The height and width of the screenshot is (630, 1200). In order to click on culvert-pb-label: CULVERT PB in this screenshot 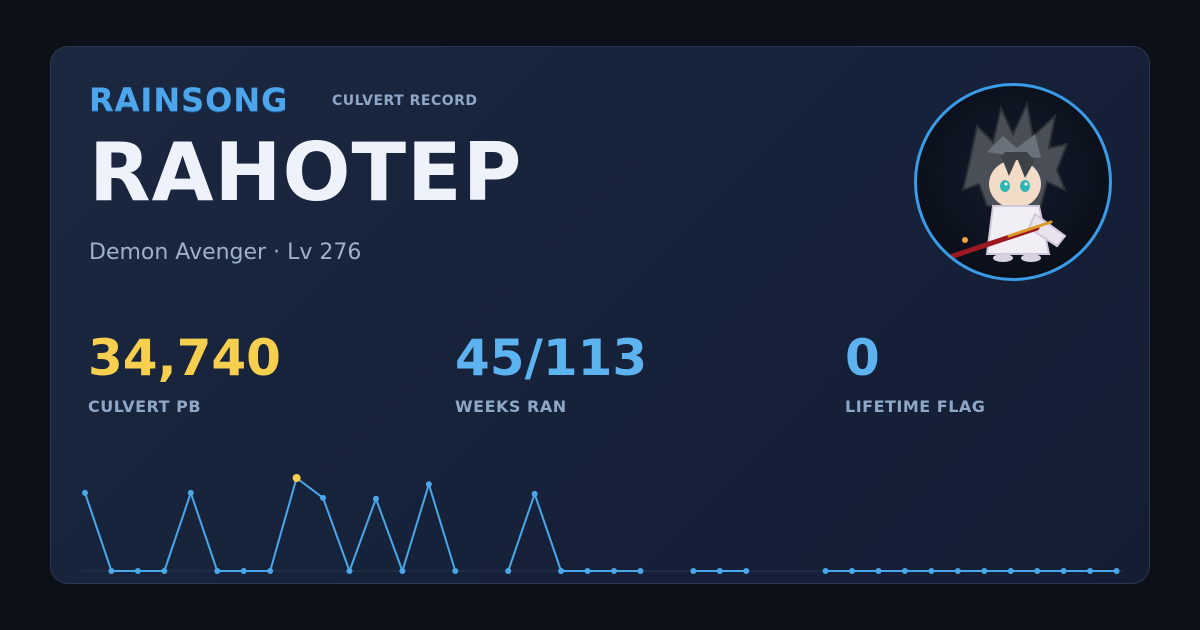, I will do `click(145, 406)`.